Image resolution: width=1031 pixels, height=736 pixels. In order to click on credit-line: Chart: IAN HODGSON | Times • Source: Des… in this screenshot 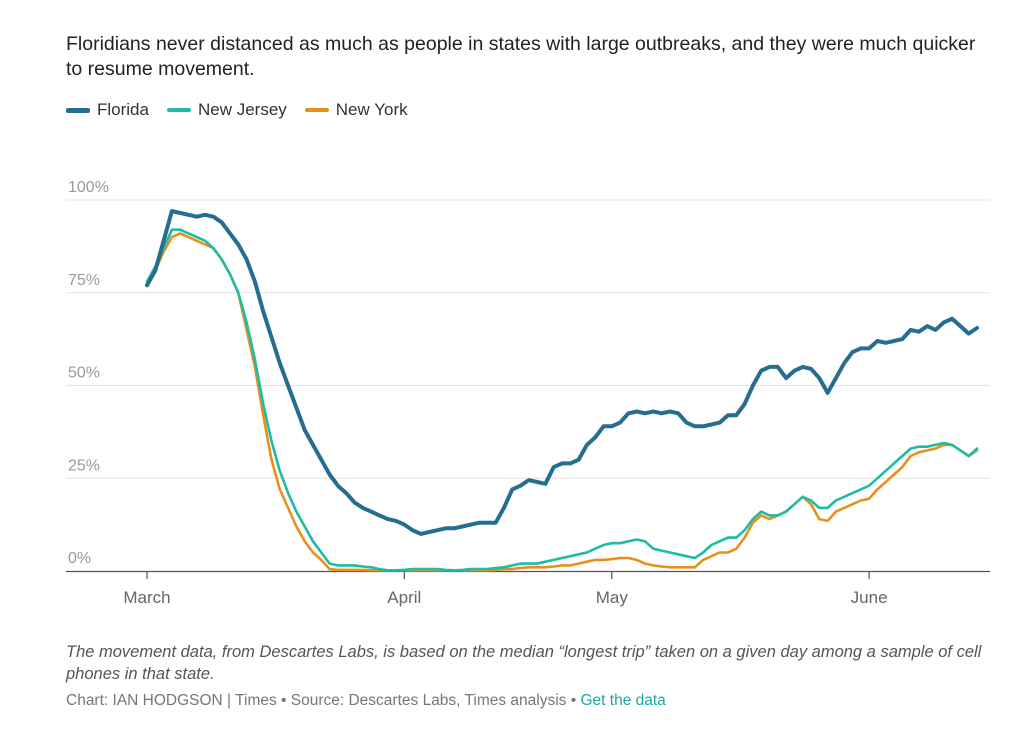, I will do `click(366, 701)`.